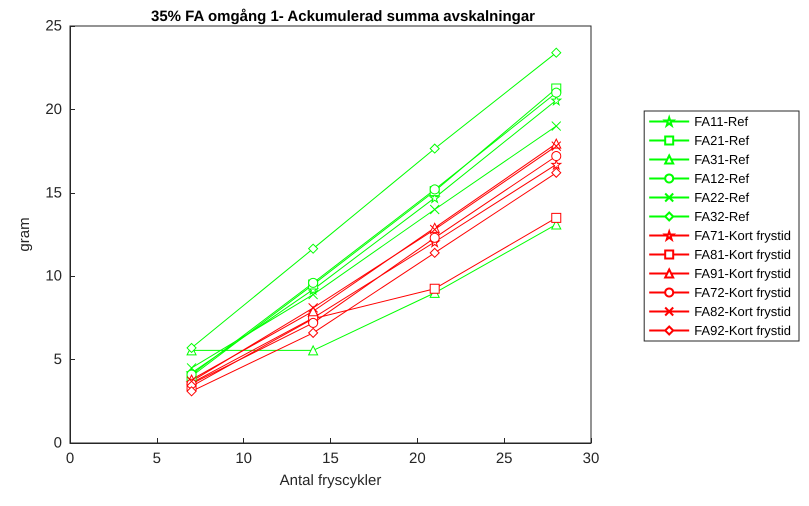  Describe the element at coordinates (53, 26) in the screenshot. I see `y-tick-label: 25` at that location.